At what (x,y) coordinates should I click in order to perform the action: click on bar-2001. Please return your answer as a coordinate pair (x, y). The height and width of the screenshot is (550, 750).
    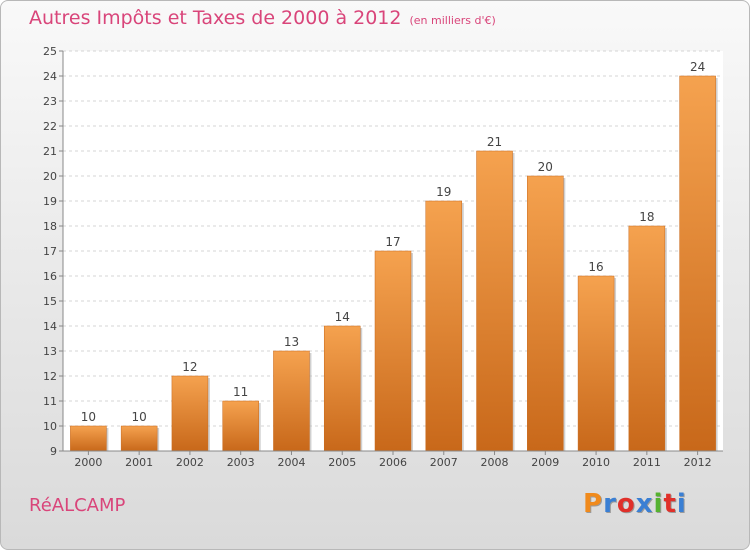
    Looking at the image, I should click on (139, 438).